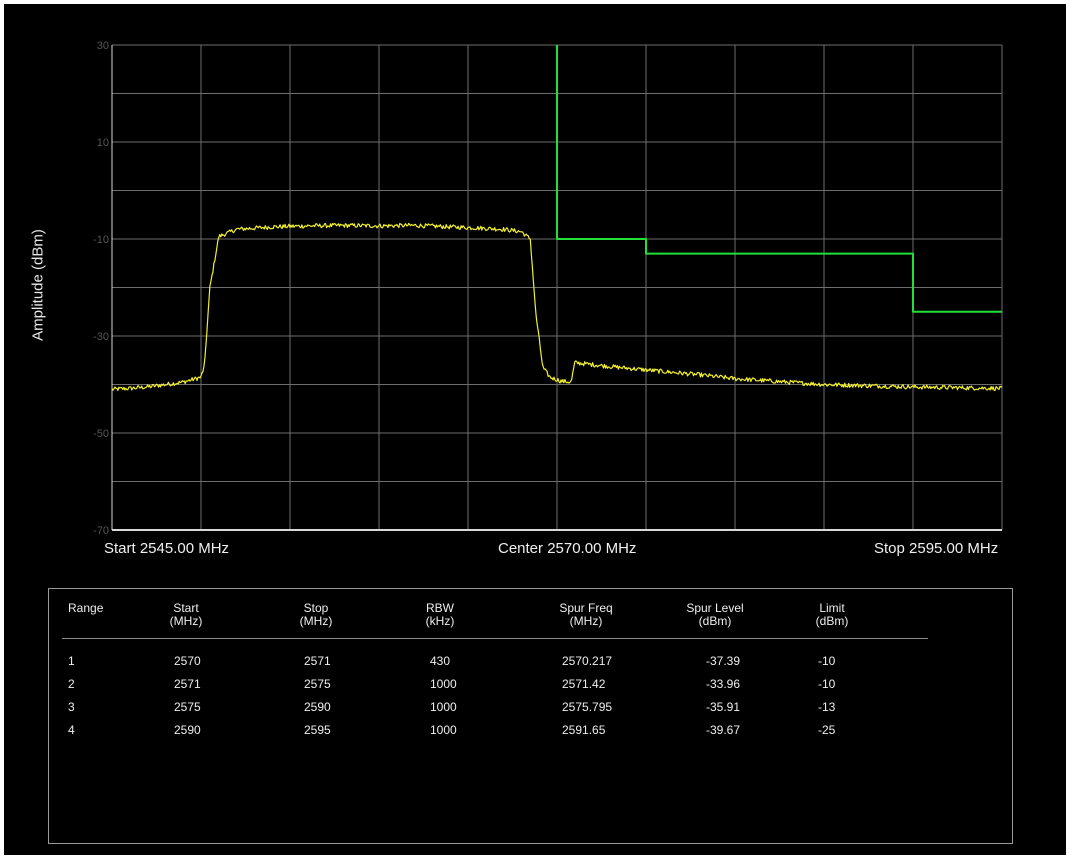 Image resolution: width=1070 pixels, height=859 pixels. What do you see at coordinates (71, 707) in the screenshot?
I see `table-cell: 3` at bounding box center [71, 707].